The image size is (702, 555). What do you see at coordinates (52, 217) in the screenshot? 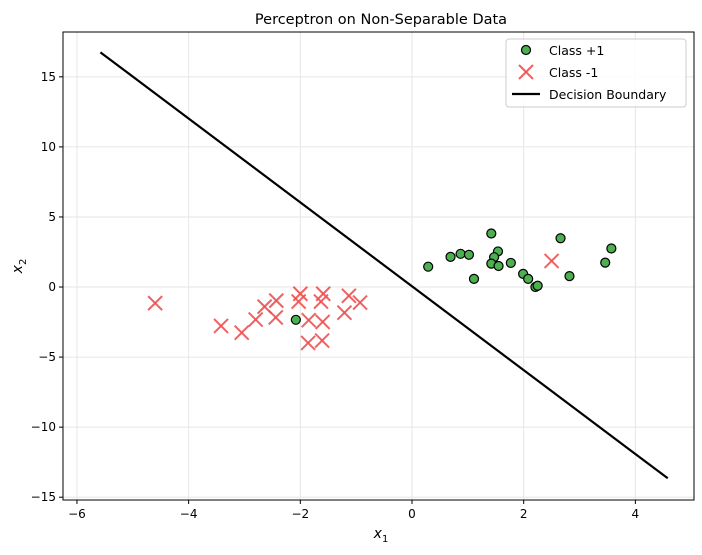
I see `y-tick-label: 5` at bounding box center [52, 217].